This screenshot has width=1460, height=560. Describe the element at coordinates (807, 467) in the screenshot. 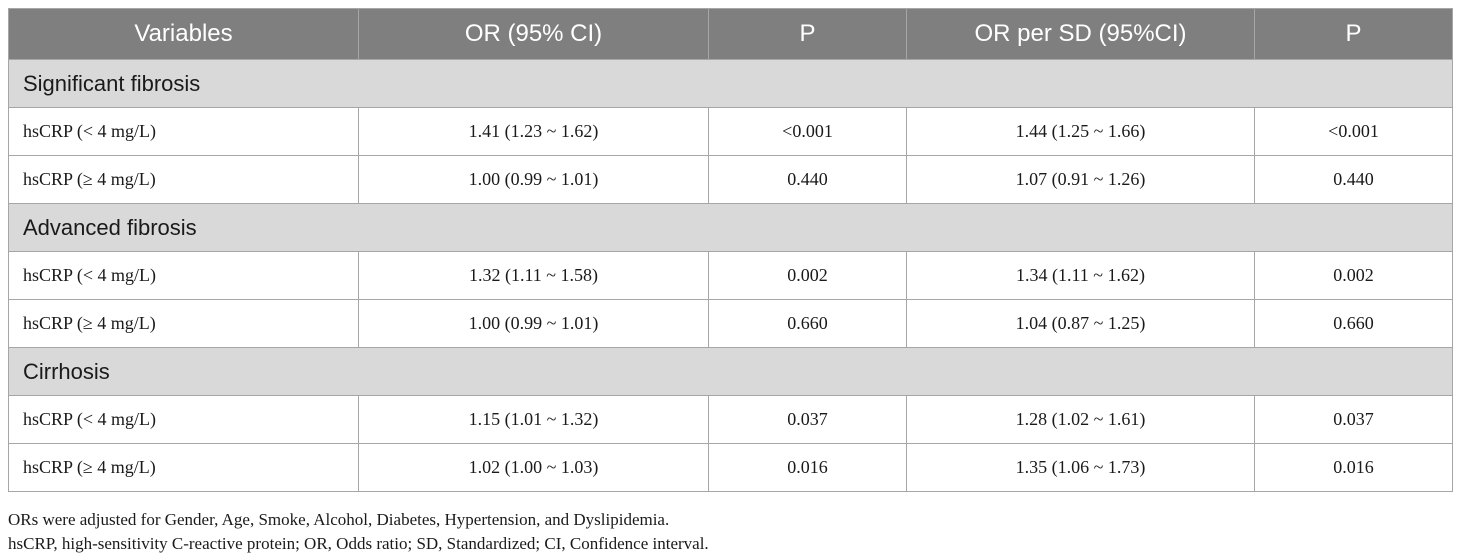

I see `cell-p-value: 0.016` at that location.